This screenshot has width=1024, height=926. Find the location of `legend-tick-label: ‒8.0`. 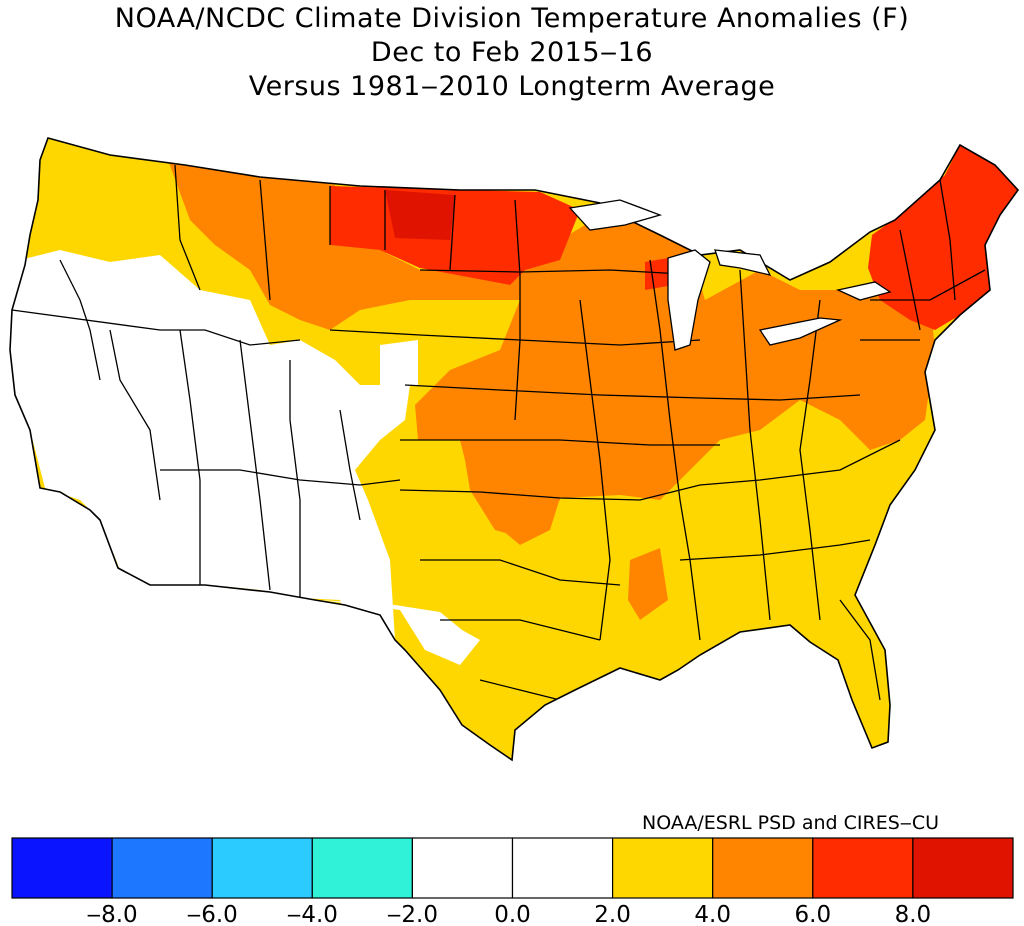

legend-tick-label: ‒8.0 is located at coordinates (111, 914).